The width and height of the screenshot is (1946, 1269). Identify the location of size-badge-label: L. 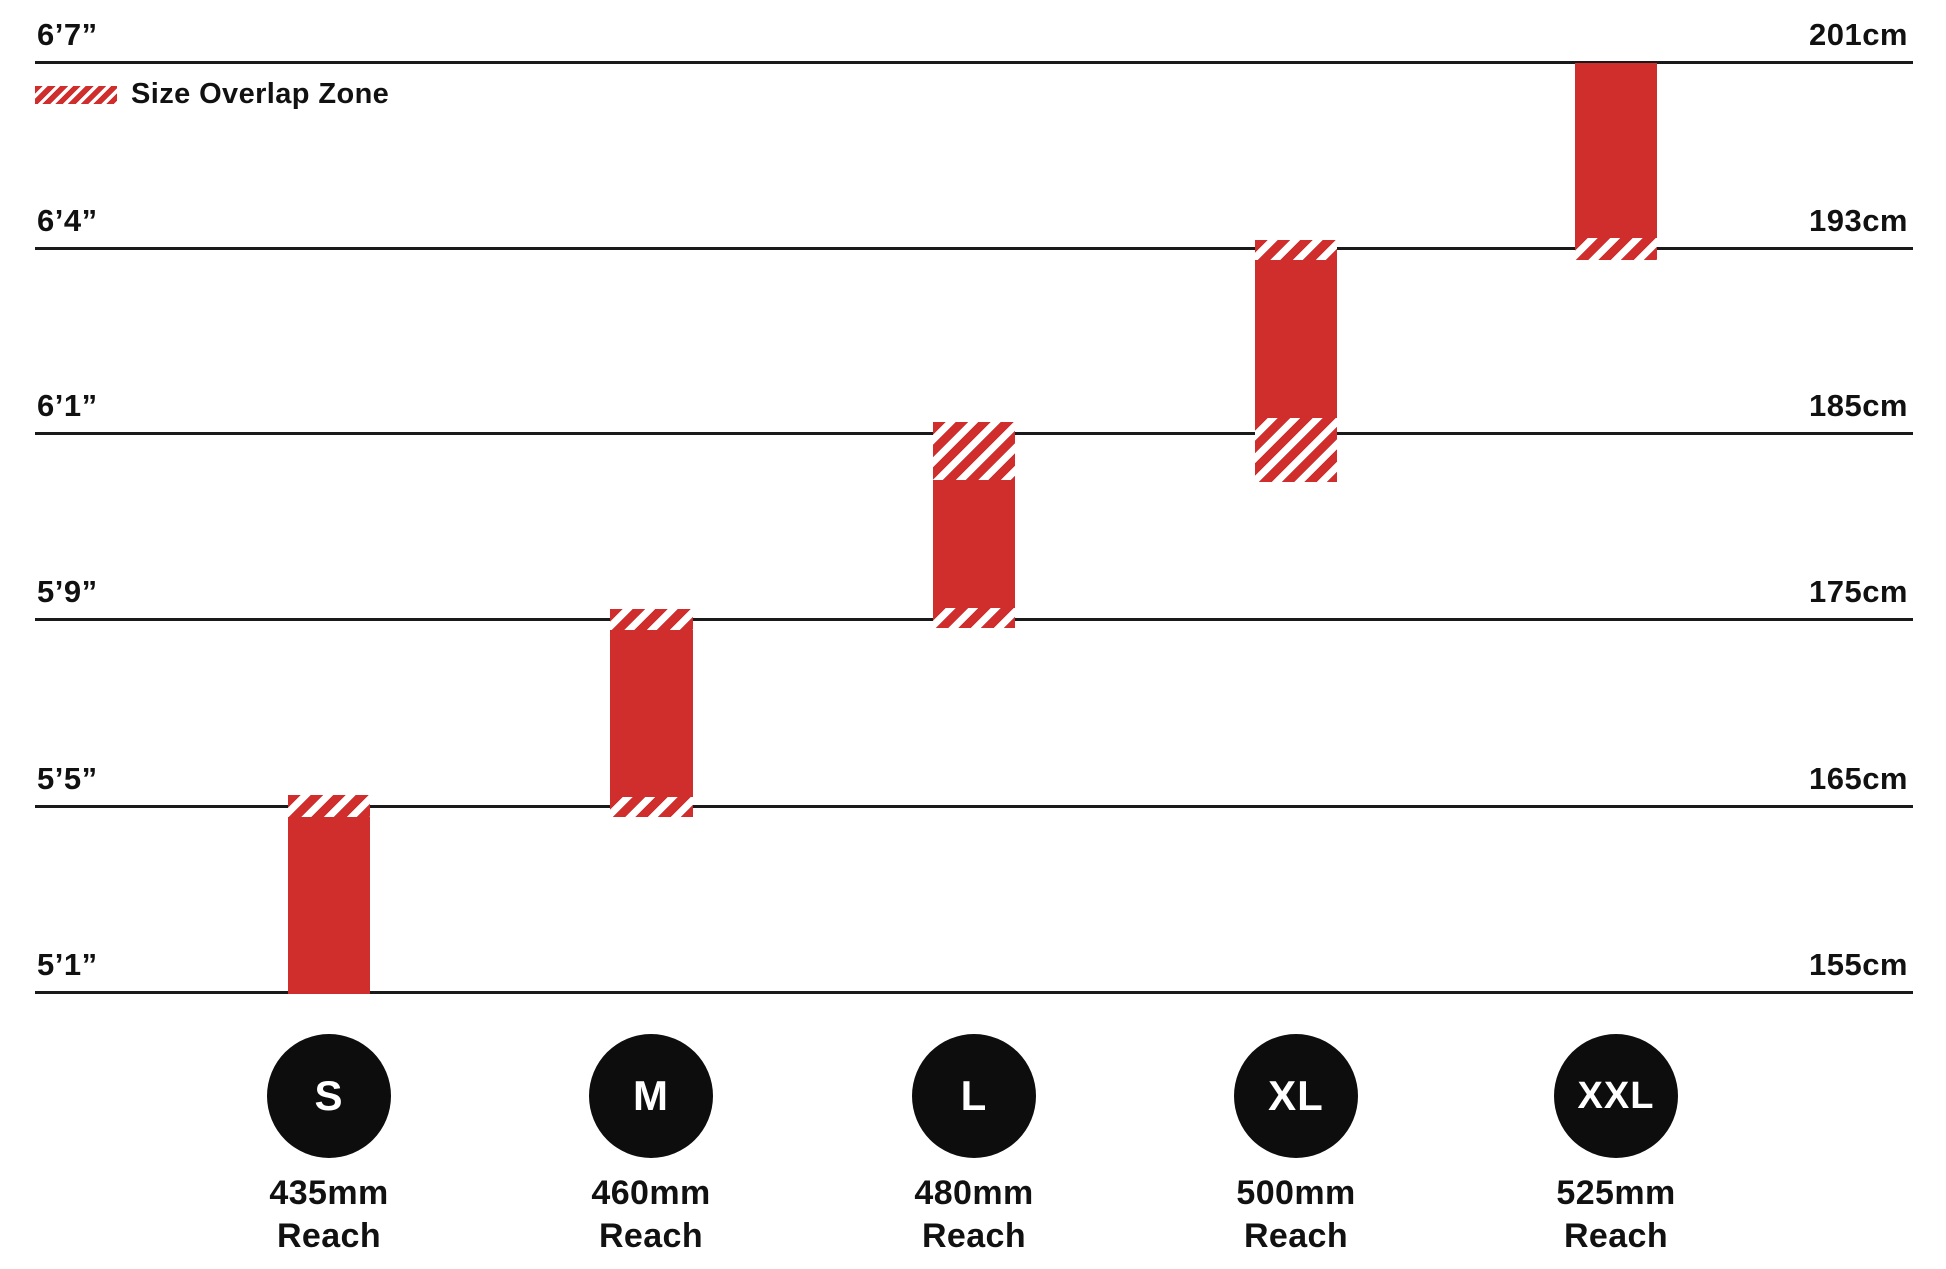
(974, 1095).